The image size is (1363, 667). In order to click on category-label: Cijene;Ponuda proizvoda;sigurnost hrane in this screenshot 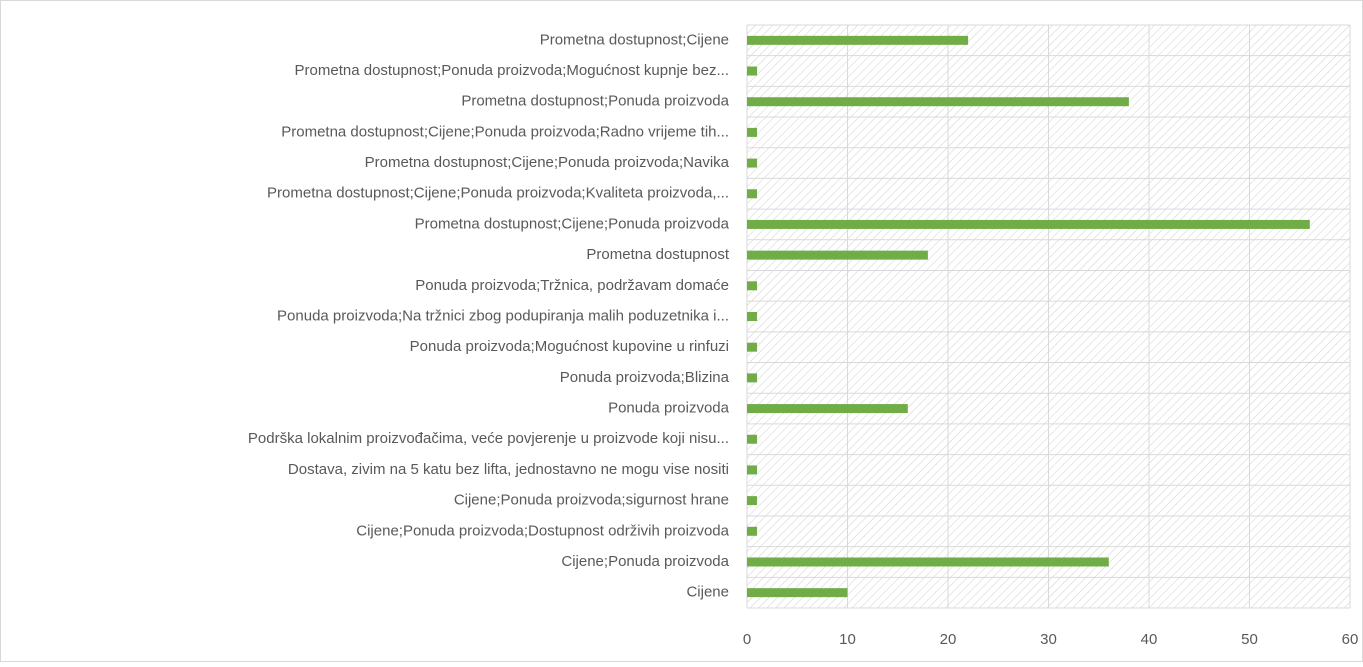, I will do `click(591, 500)`.